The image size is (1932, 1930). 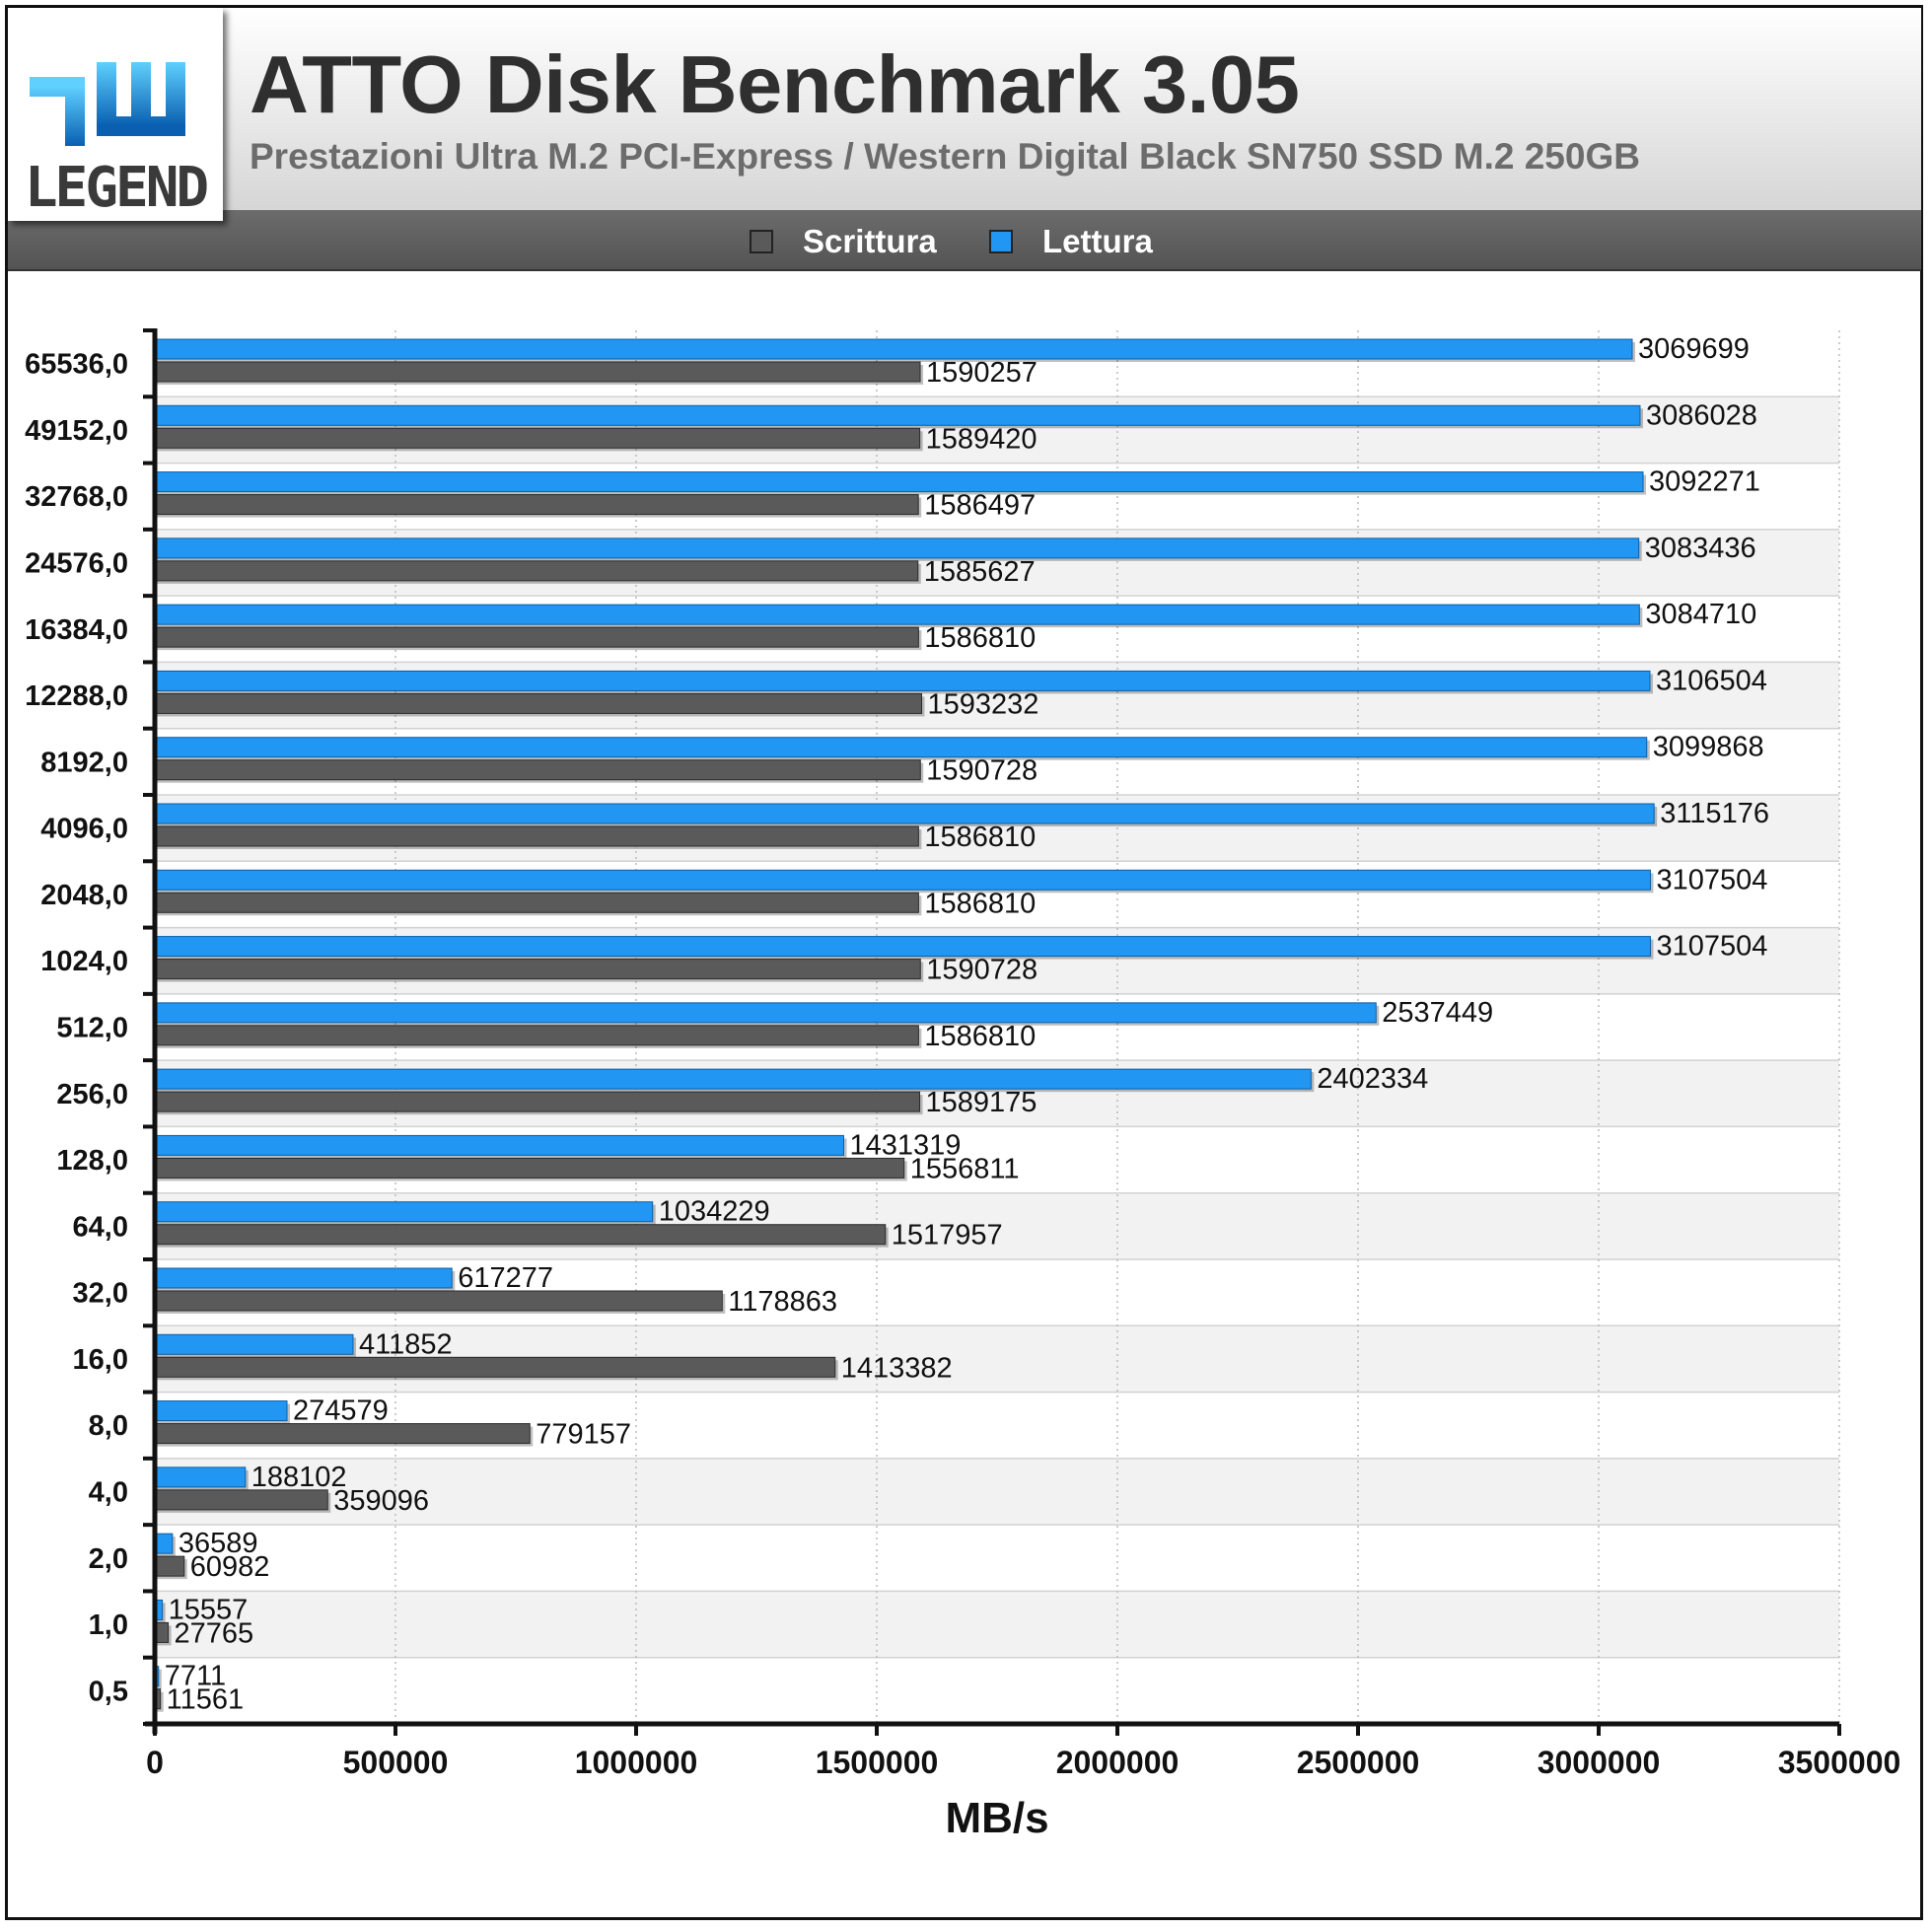 What do you see at coordinates (1709, 748) in the screenshot?
I see `value-label-lettura: 3099868` at bounding box center [1709, 748].